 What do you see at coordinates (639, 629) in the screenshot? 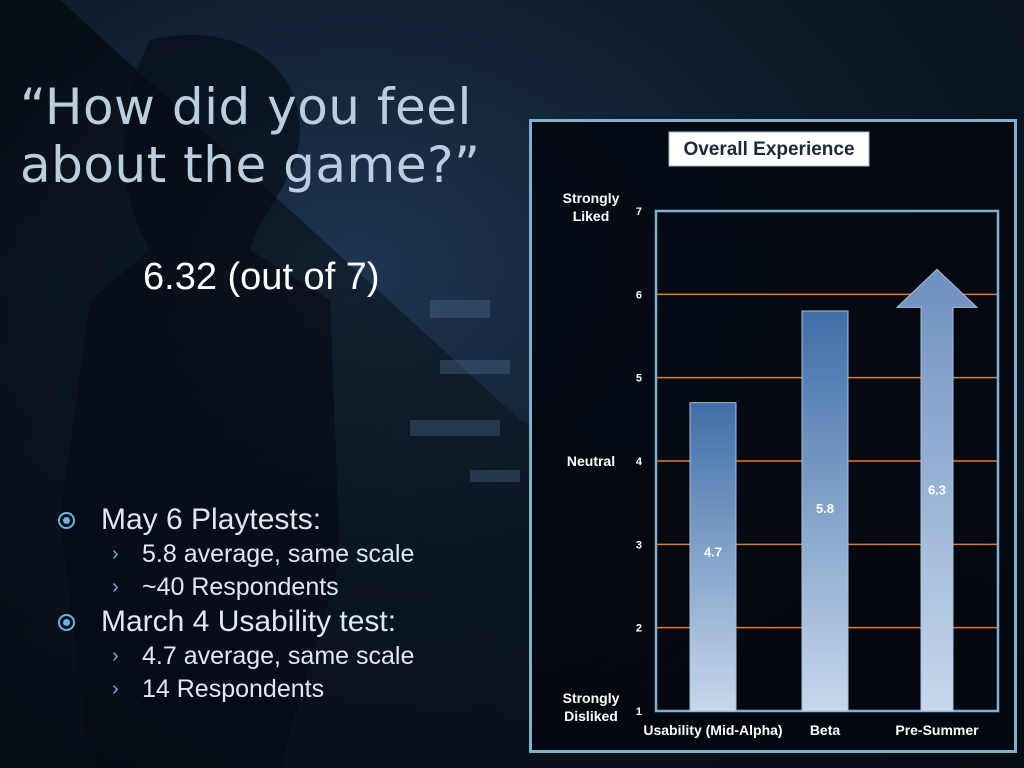
I see `y-tick-label: 2` at bounding box center [639, 629].